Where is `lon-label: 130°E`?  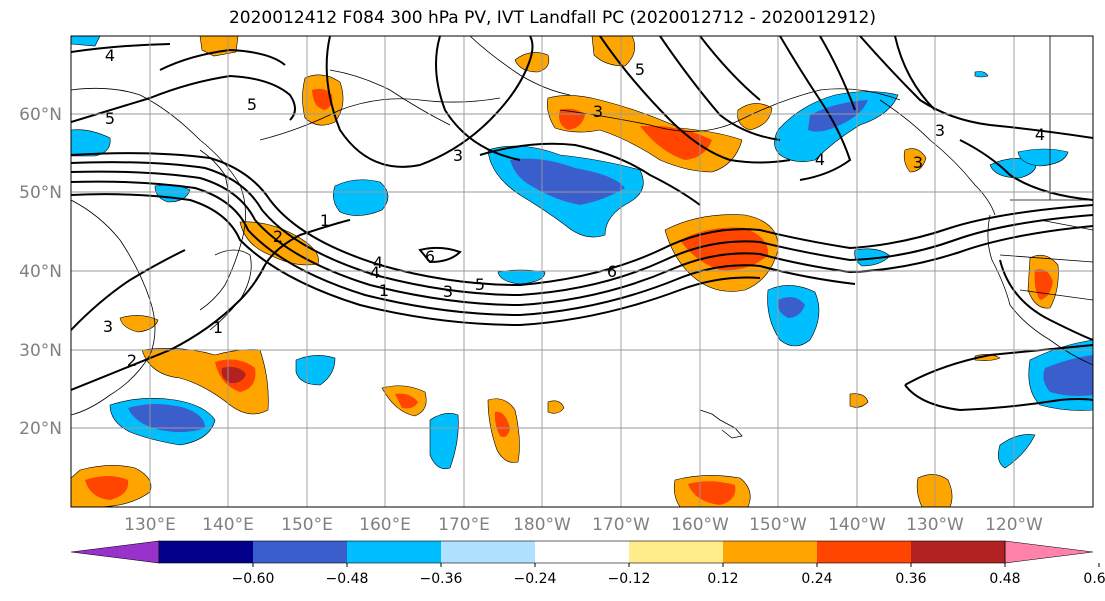 lon-label: 130°E is located at coordinates (150, 525).